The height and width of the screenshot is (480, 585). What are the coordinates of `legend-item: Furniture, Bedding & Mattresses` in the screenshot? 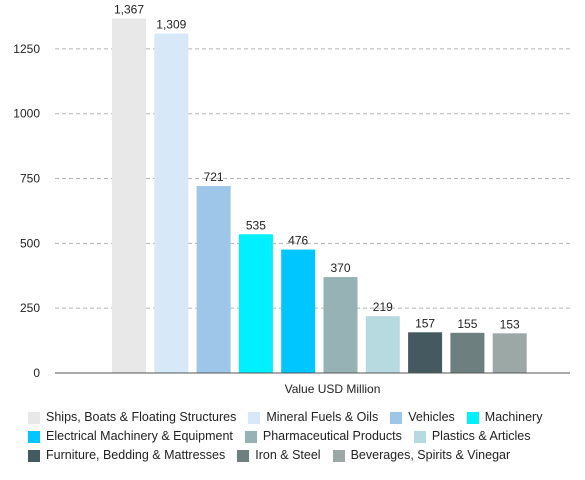 It's located at (126, 455).